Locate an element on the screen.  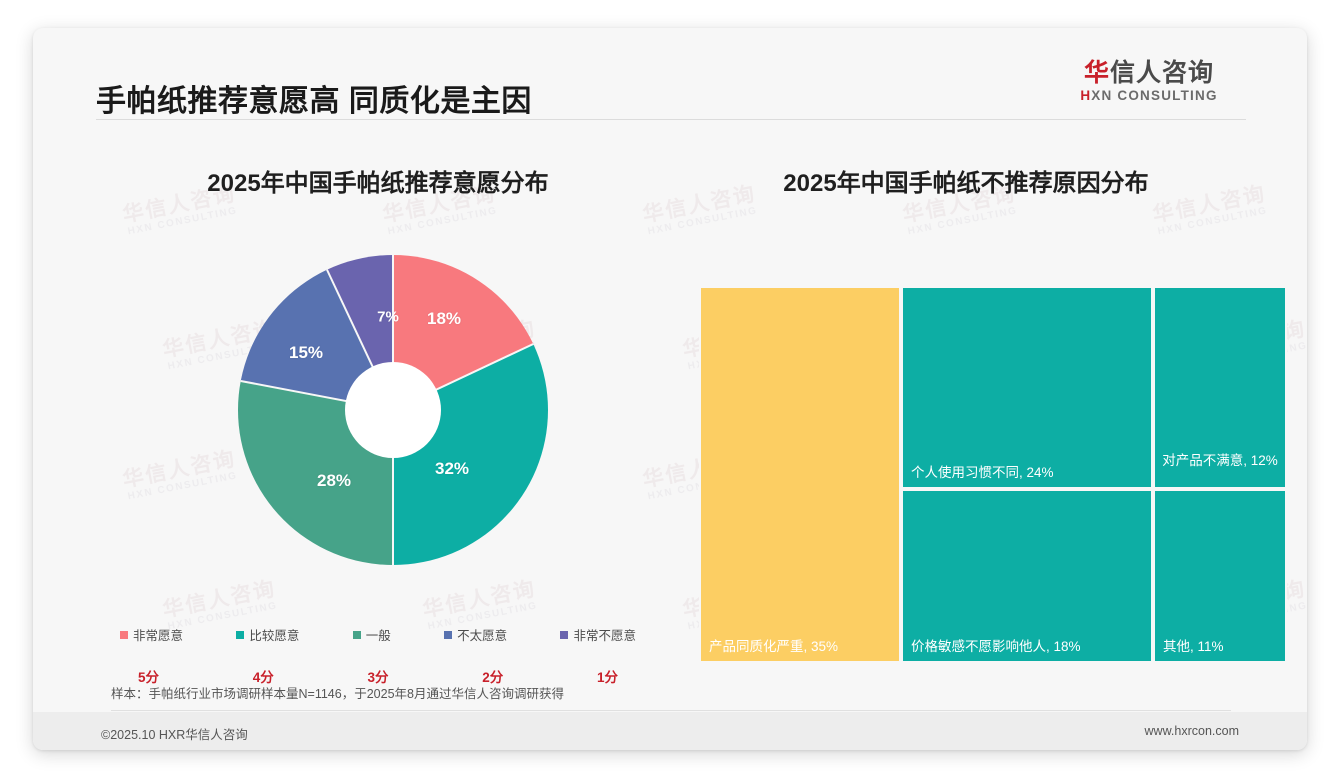
footer-copyright: ©2025.10 HXR华信人咨询 is located at coordinates (174, 735).